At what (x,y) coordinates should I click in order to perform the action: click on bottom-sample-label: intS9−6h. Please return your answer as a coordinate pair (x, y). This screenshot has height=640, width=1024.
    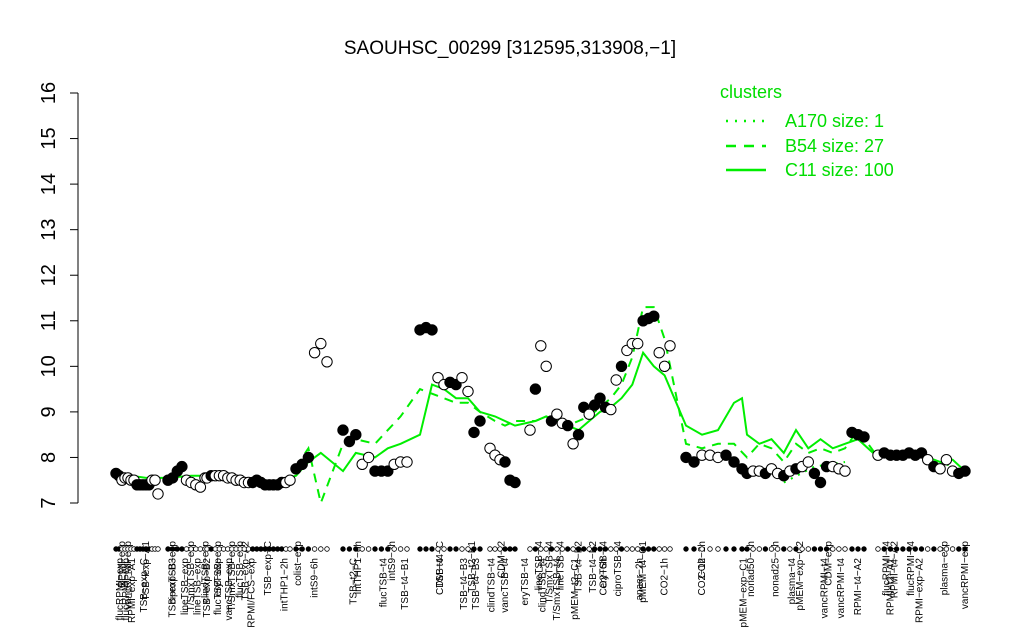
    Looking at the image, I should click on (315, 578).